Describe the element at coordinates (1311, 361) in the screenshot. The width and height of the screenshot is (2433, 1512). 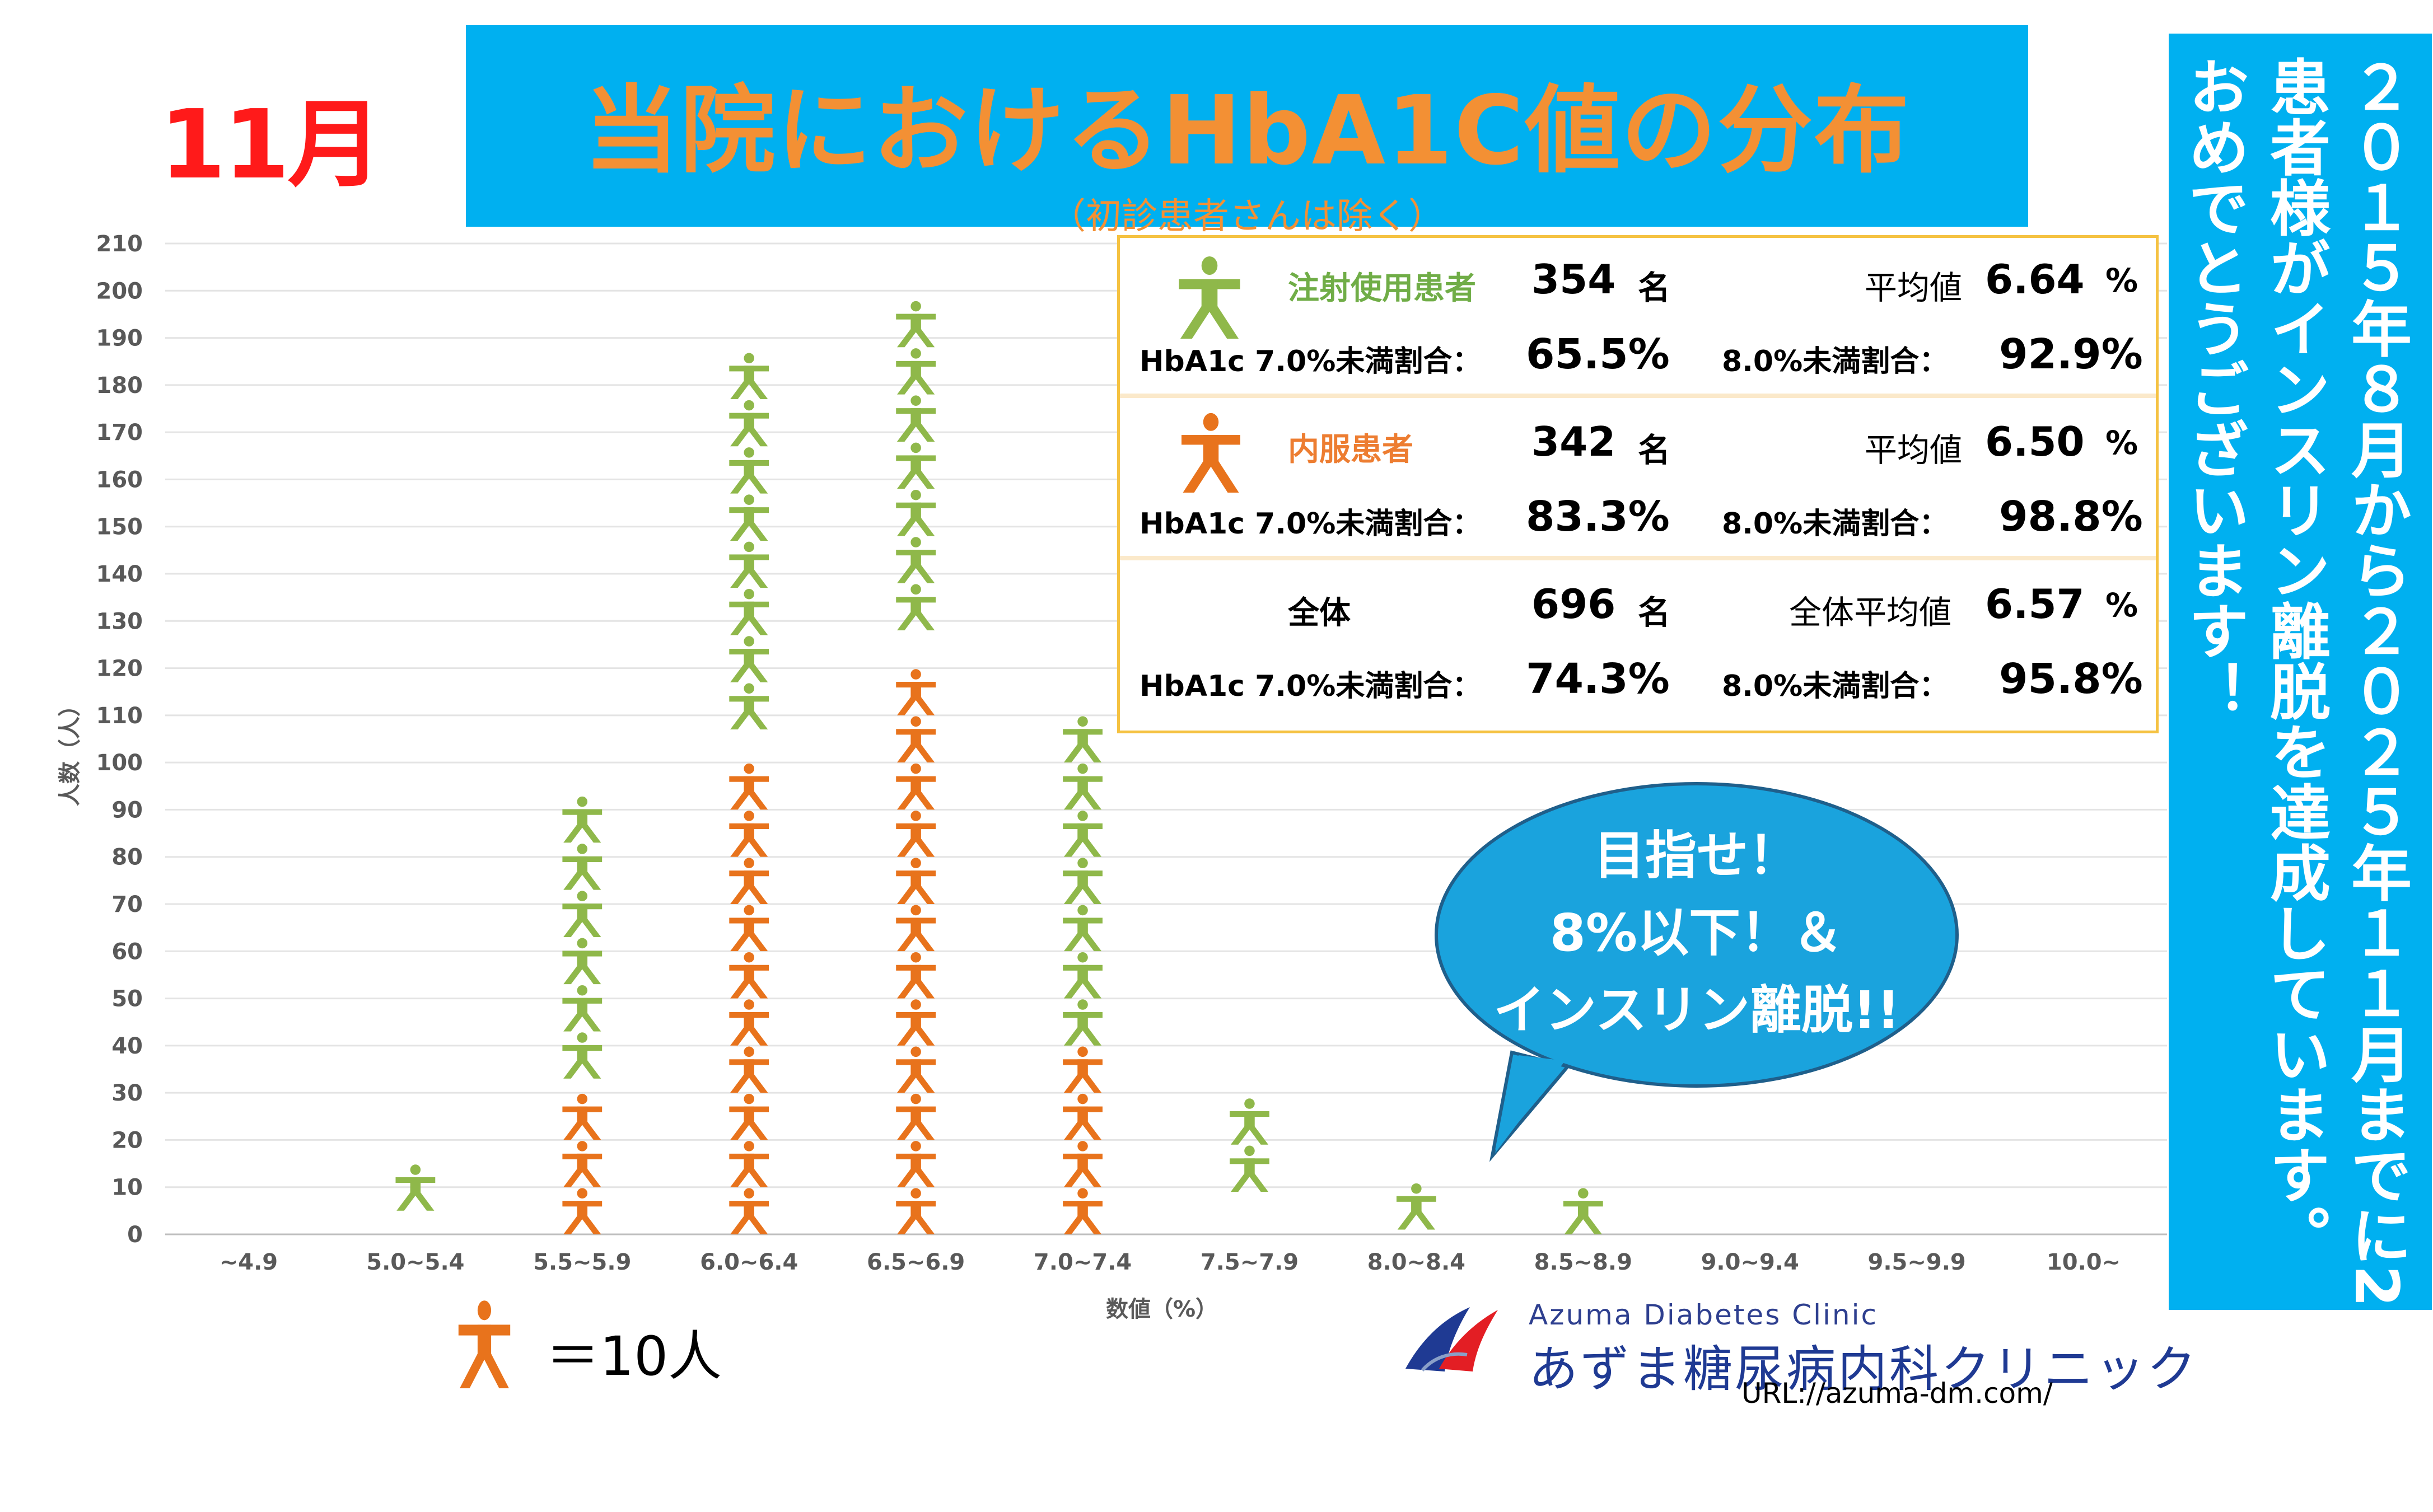
I see `injection-under7-label: HbA1c 7.0%未満割合：` at that location.